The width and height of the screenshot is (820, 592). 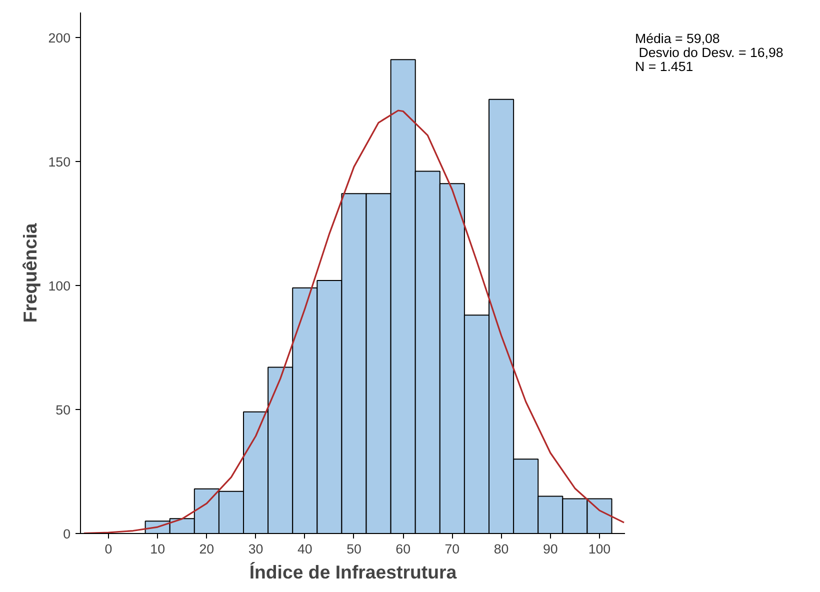 I want to click on x-tick-label: 10, so click(x=157, y=549).